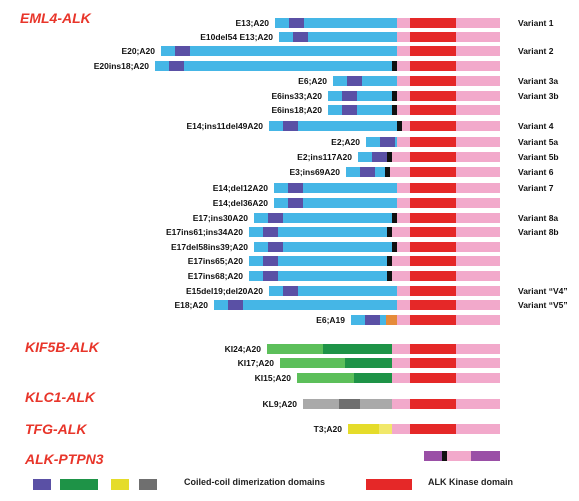 The height and width of the screenshot is (501, 579). I want to click on eml4-row-2-coiled-coil-block, so click(182, 51).